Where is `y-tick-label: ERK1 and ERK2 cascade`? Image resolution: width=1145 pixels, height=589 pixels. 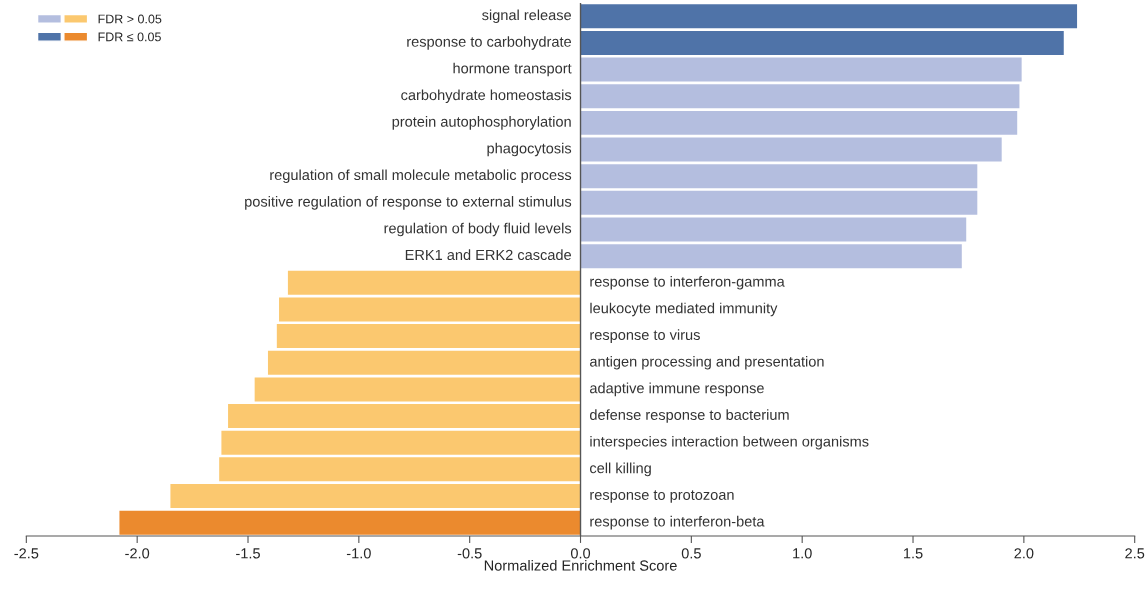
y-tick-label: ERK1 and ERK2 cascade is located at coordinates (488, 255).